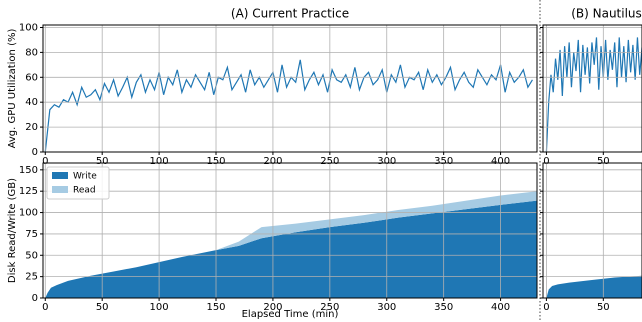  Describe the element at coordinates (12, 230) in the screenshot. I see `y-axis-label: Disk Read/Write (GB)` at that location.